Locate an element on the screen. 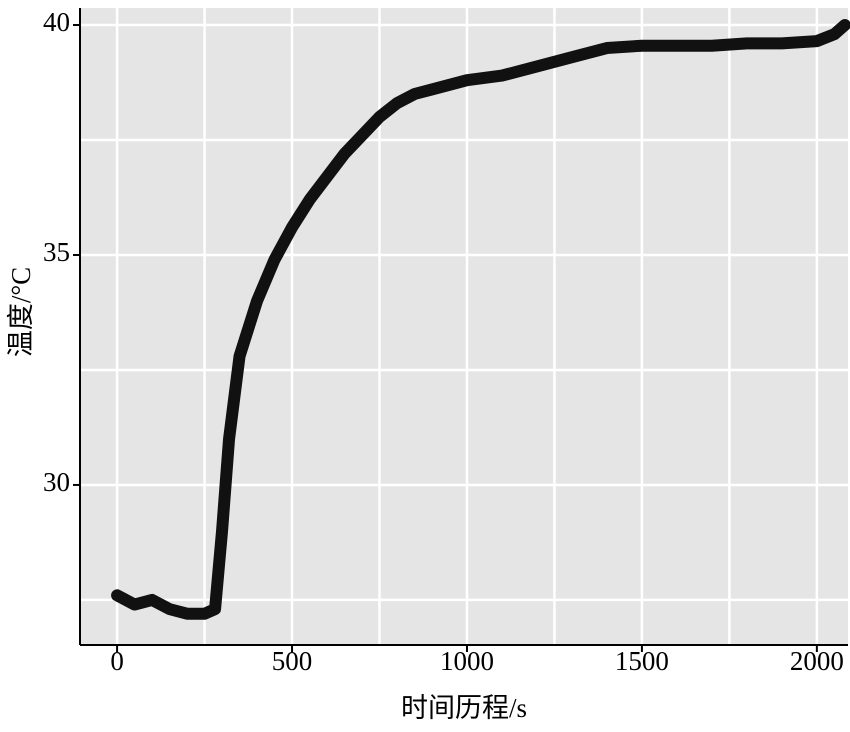 Image resolution: width=850 pixels, height=732 pixels. x-tick-label: 500 is located at coordinates (292, 661).